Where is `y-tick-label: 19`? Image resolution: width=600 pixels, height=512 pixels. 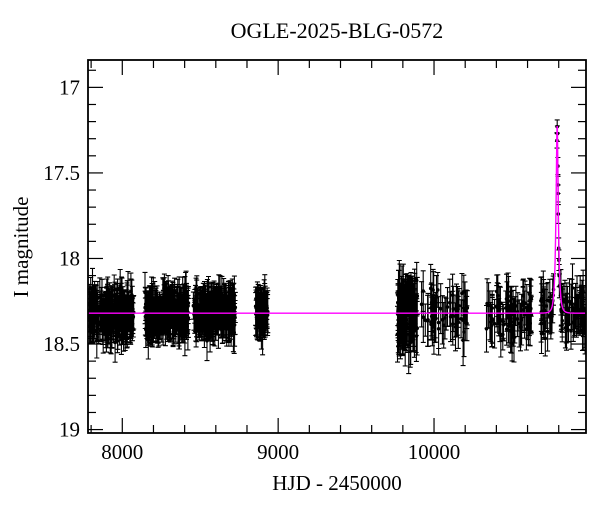 y-tick-label: 19 is located at coordinates (69, 430).